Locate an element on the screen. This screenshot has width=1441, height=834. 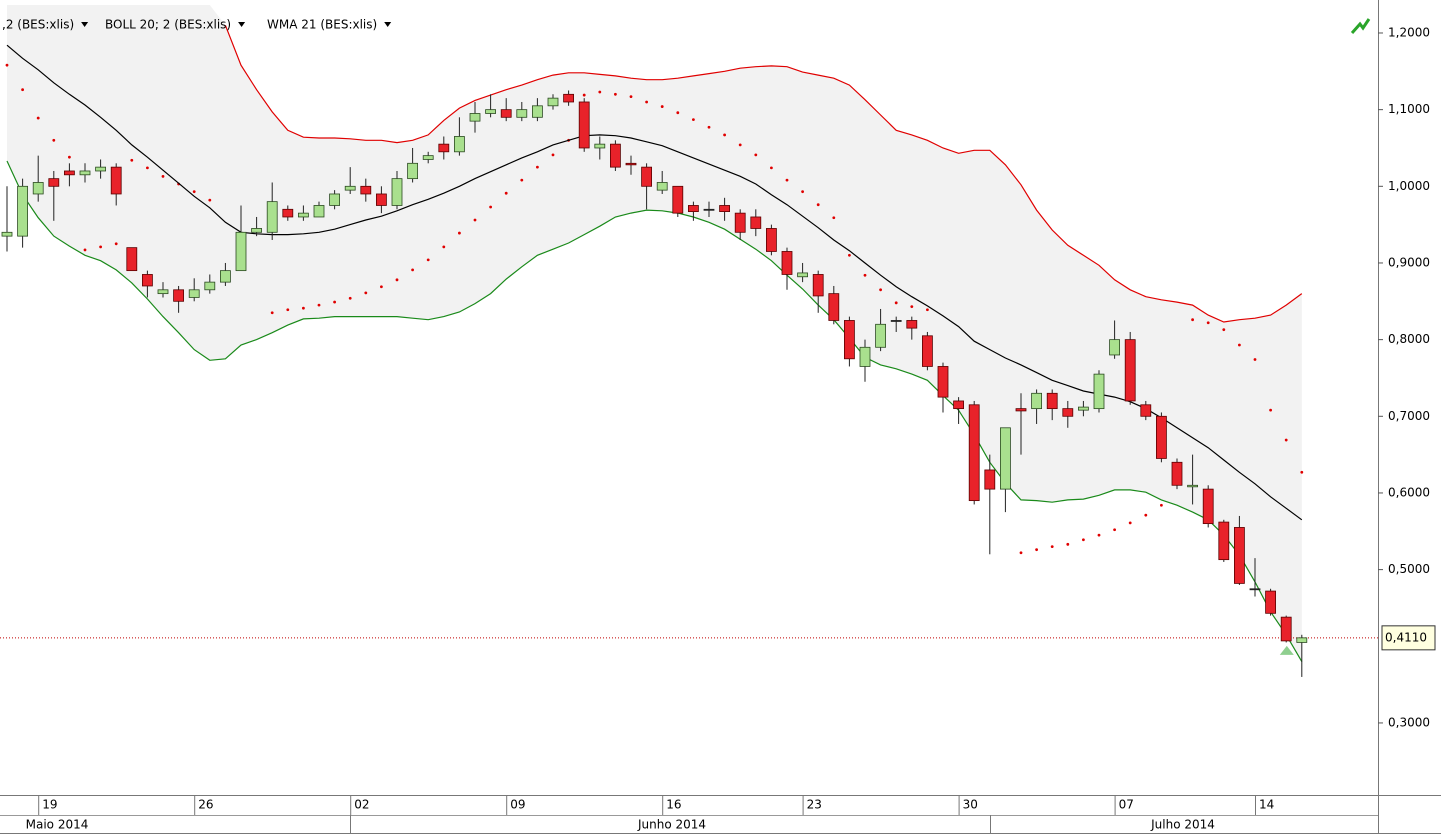
y-tick-label: 1,2000 is located at coordinates (1409, 32).